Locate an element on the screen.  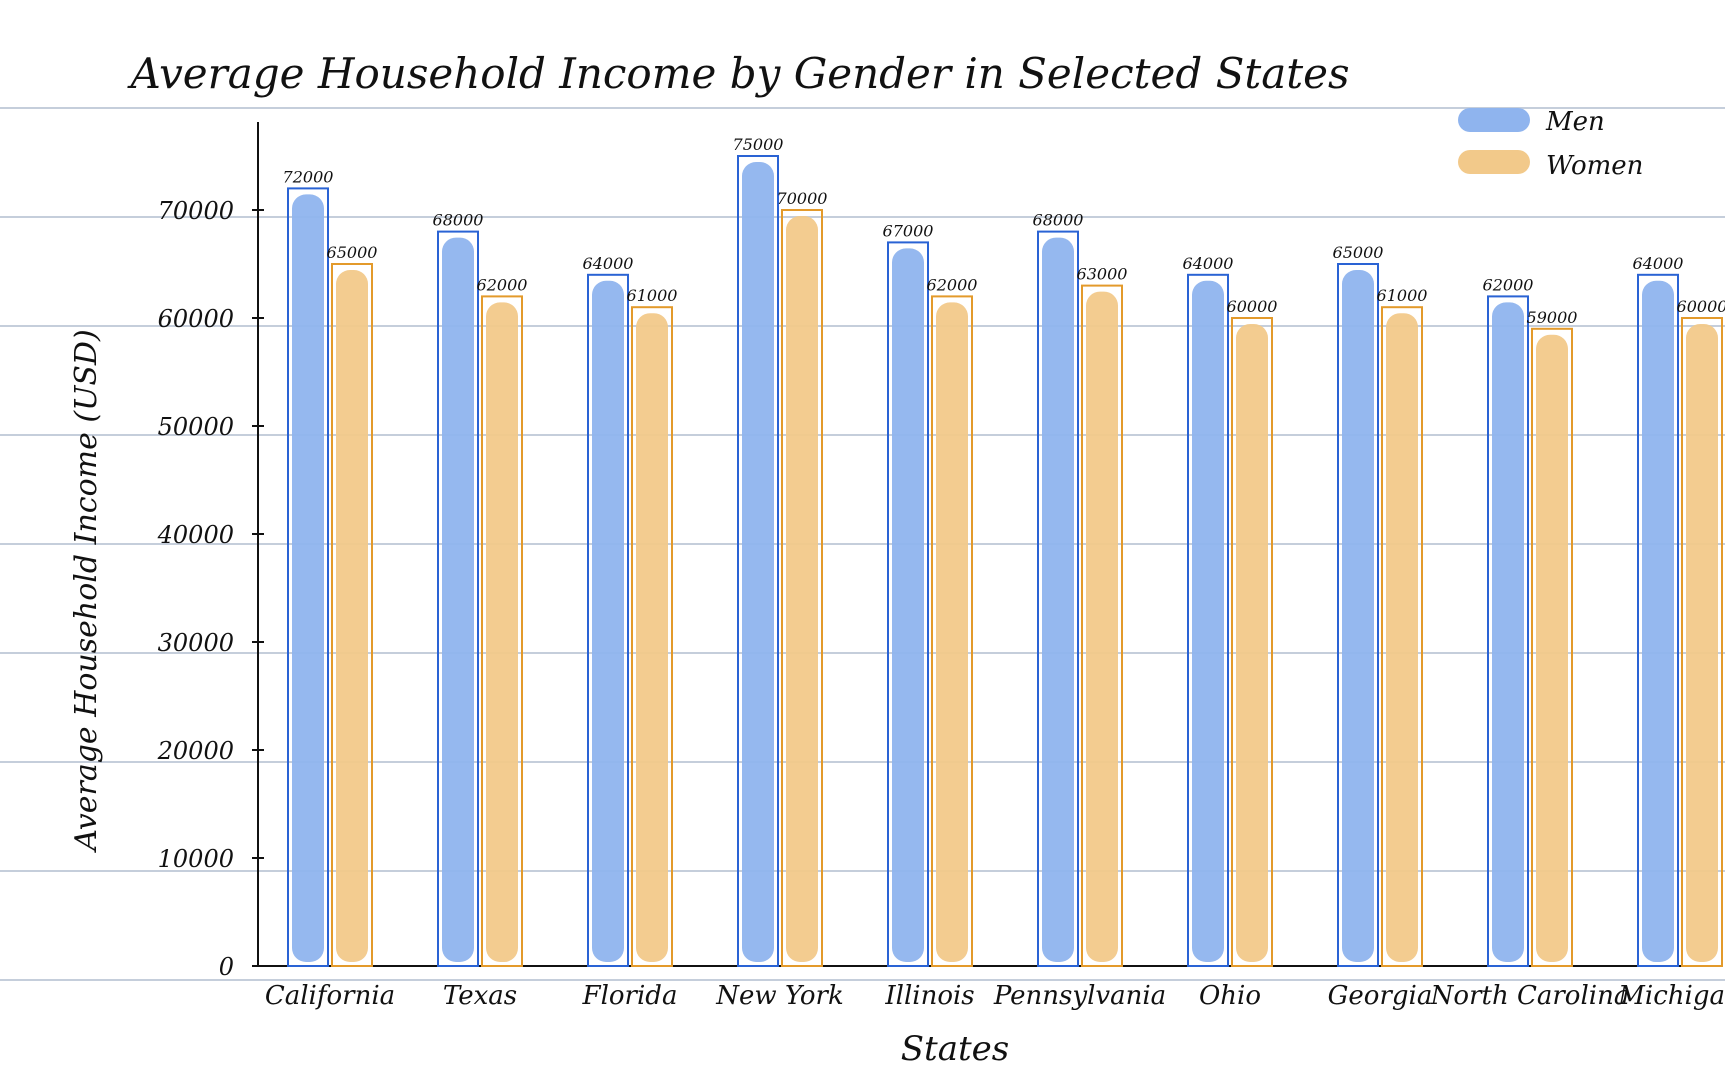
x-tick-label: New York is located at coordinates (779, 996).